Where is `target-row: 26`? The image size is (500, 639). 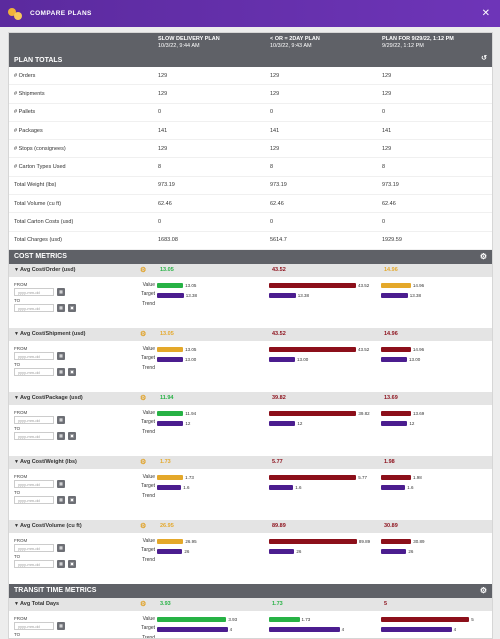 target-row: 26 is located at coordinates (325, 551).